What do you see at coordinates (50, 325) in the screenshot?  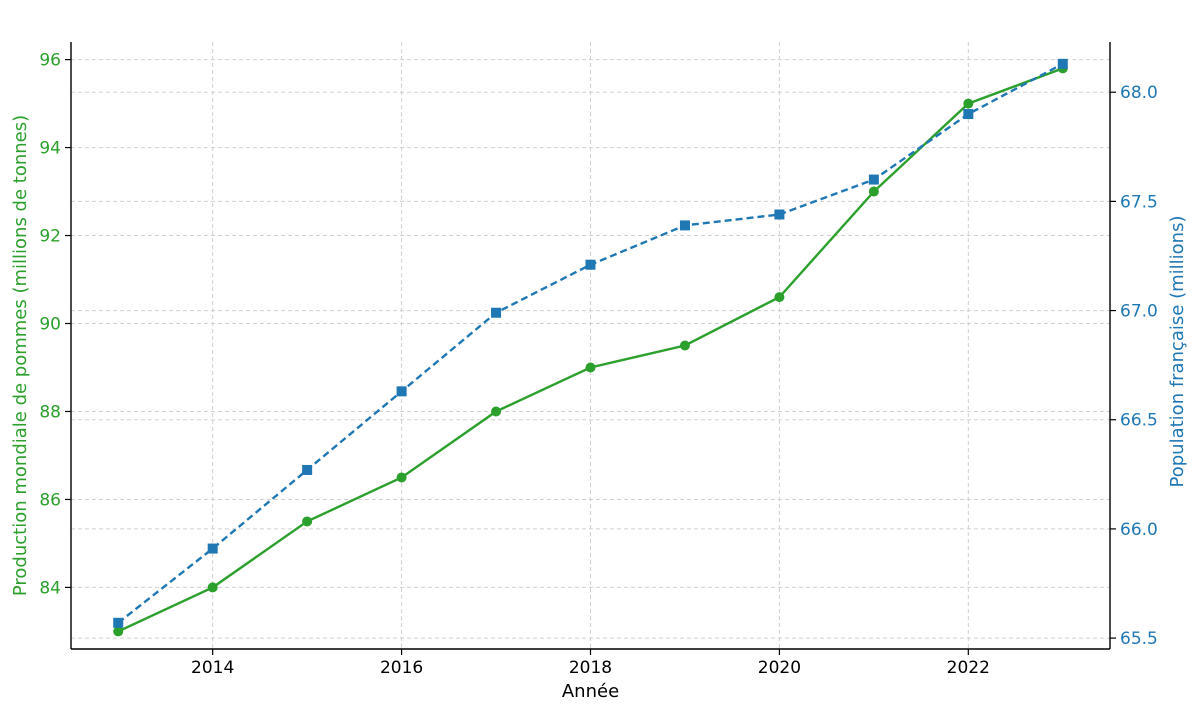 I see `left-tick-label: 90` at bounding box center [50, 325].